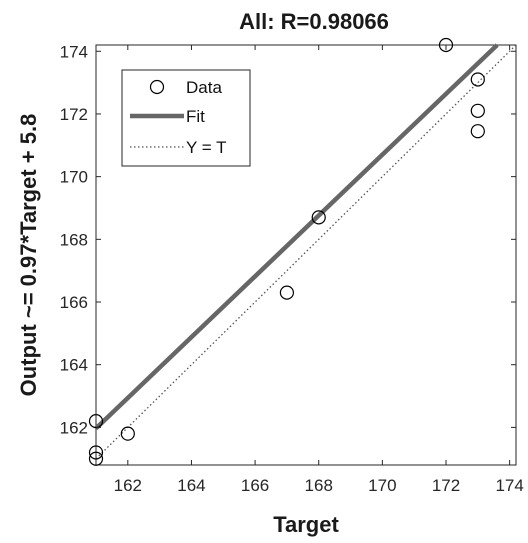  I want to click on x-tick-label: 174, so click(509, 485).